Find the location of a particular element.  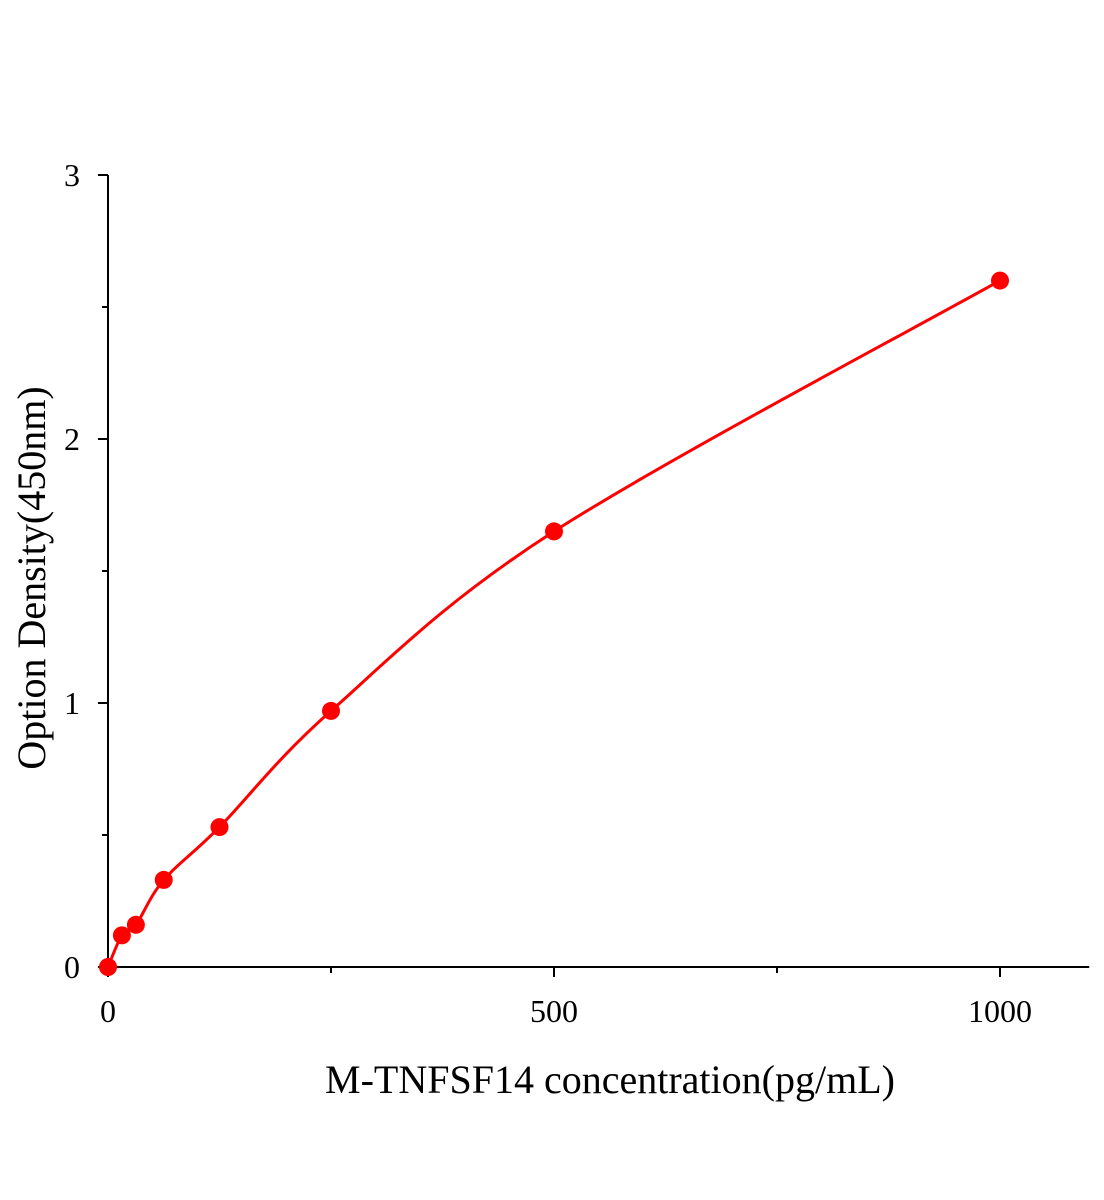

x-tick-label: 500 is located at coordinates (554, 1011).